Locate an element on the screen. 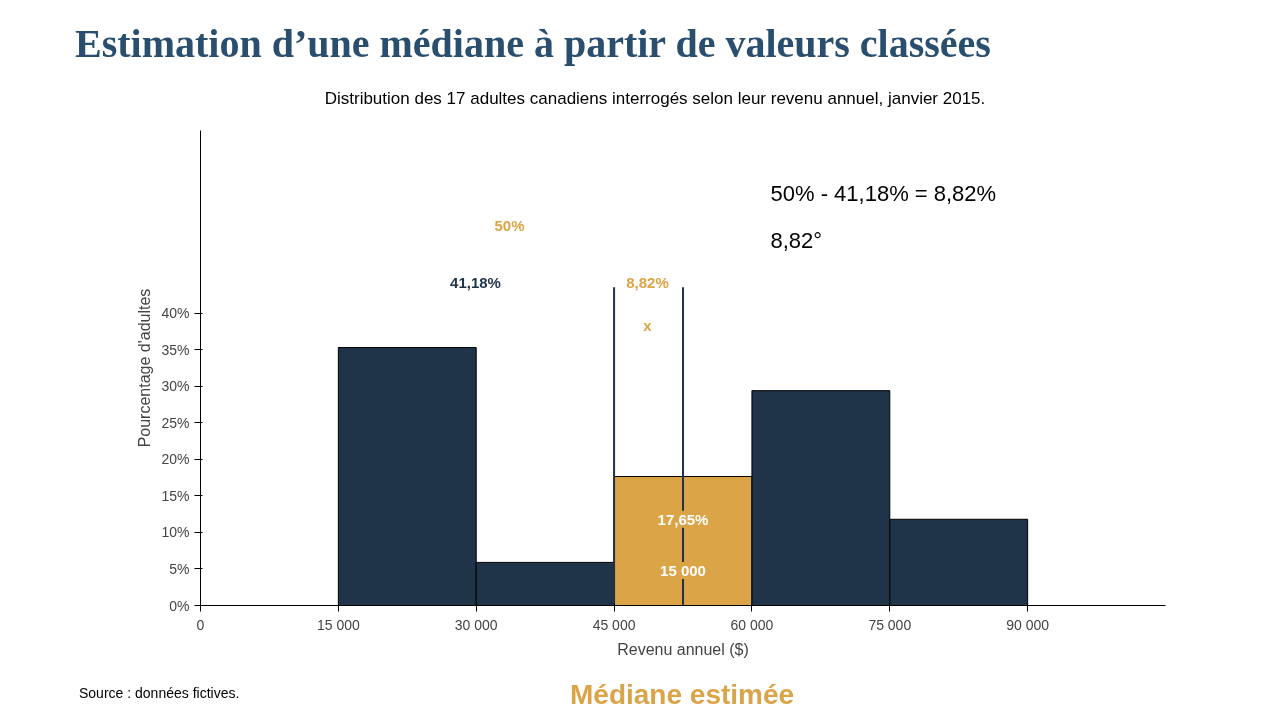 Image resolution: width=1280 pixels, height=720 pixels. x-tick-label: 0 is located at coordinates (200, 624).